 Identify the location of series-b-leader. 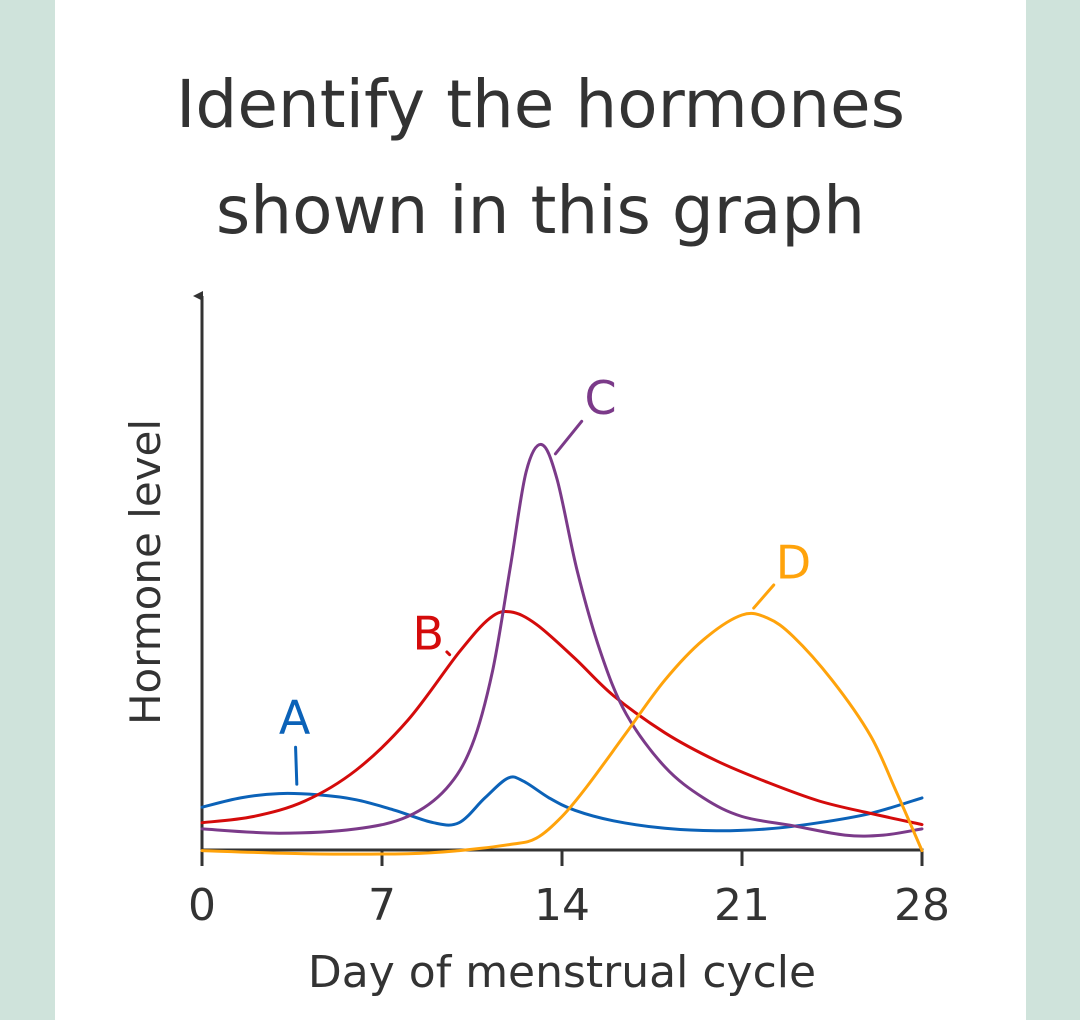
(448, 653).